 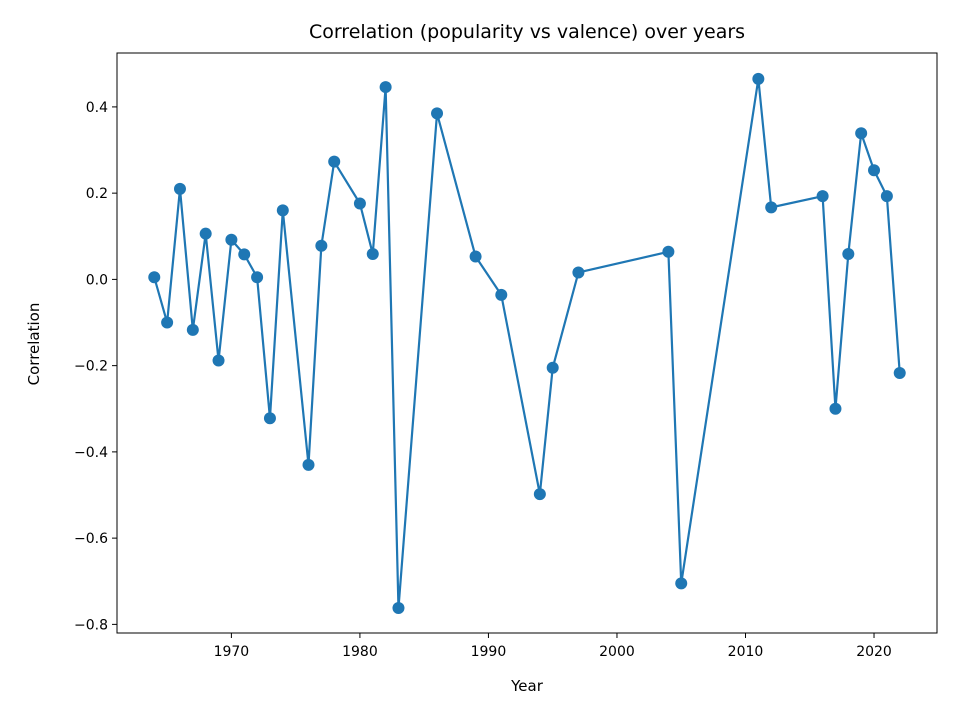 I want to click on y-tick-label: −0.6, so click(x=91, y=539).